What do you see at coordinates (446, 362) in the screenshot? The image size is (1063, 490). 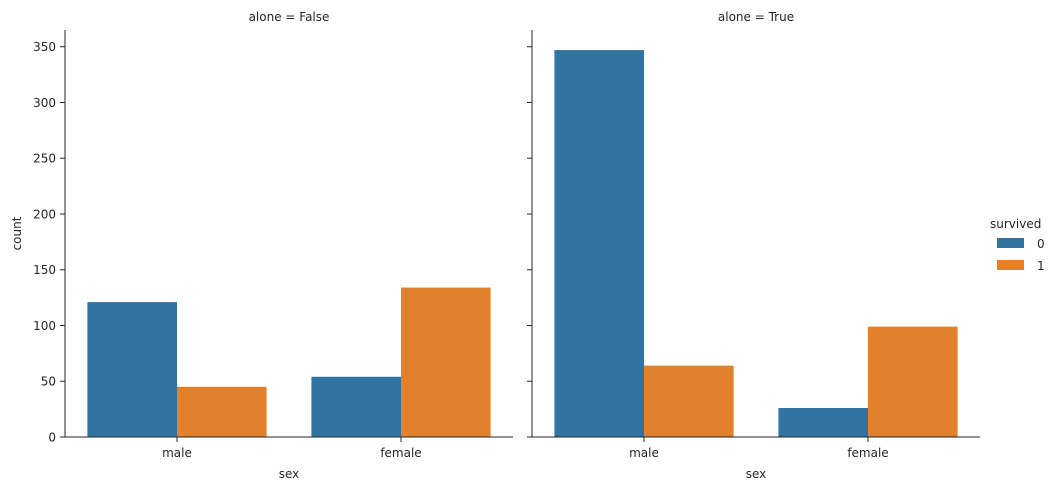 I see `bar-0-1-female` at bounding box center [446, 362].